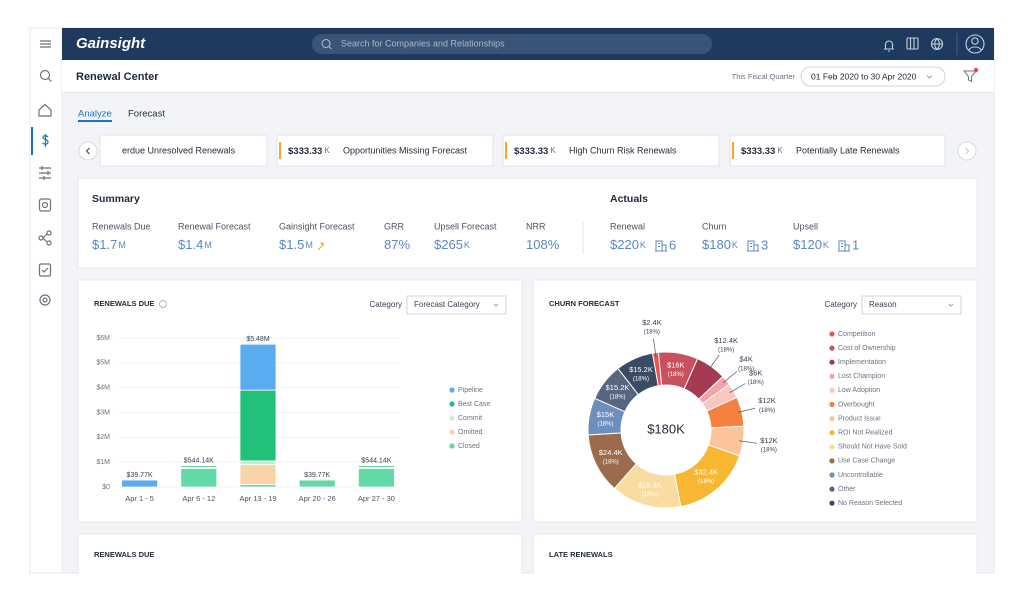 This screenshot has width=1024, height=603. I want to click on legend-label: Best Case, so click(474, 404).